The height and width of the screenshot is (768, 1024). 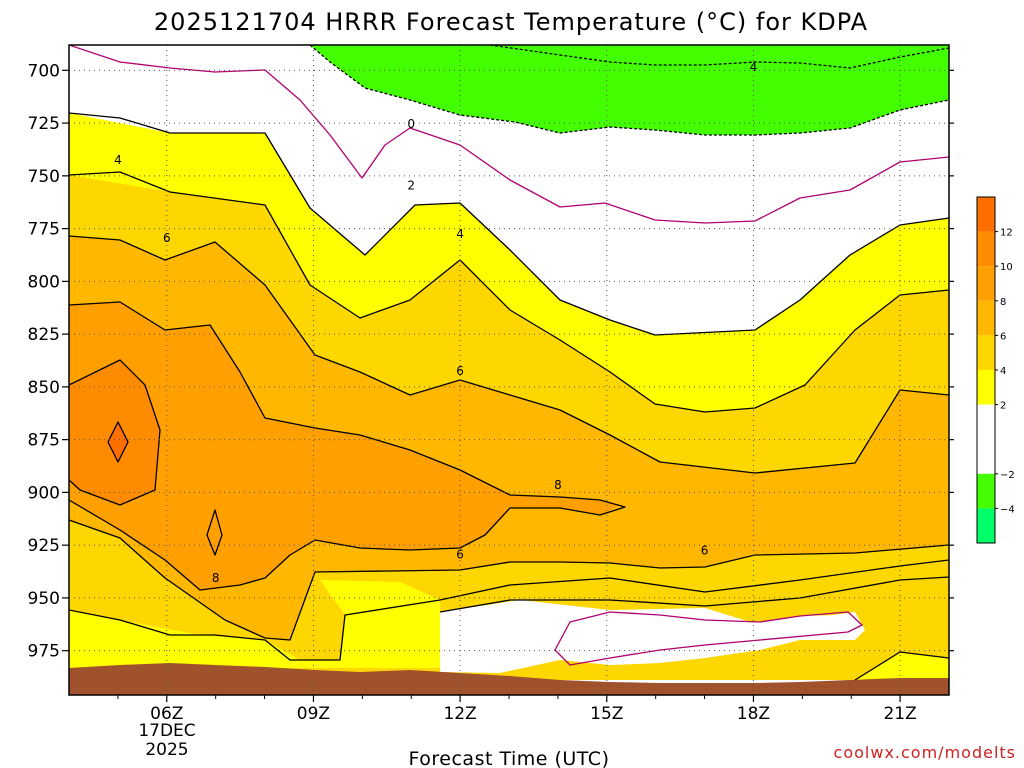 What do you see at coordinates (719, 57) in the screenshot?
I see `contour-neg2-top` at bounding box center [719, 57].